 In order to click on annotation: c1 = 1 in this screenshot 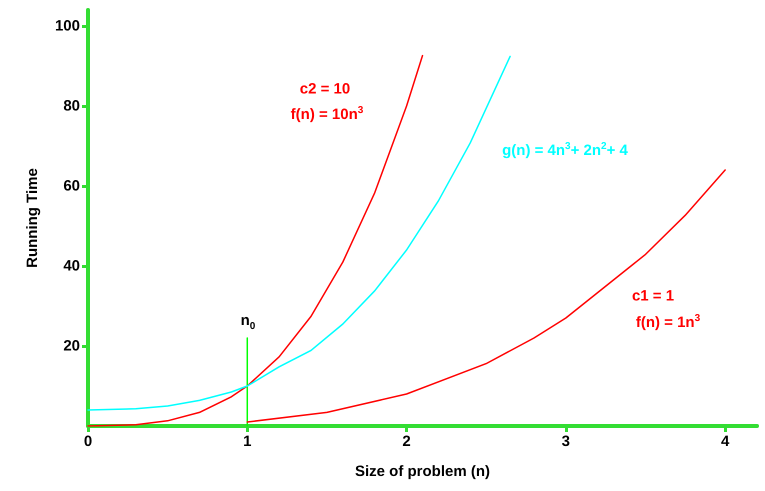, I will do `click(653, 296)`.